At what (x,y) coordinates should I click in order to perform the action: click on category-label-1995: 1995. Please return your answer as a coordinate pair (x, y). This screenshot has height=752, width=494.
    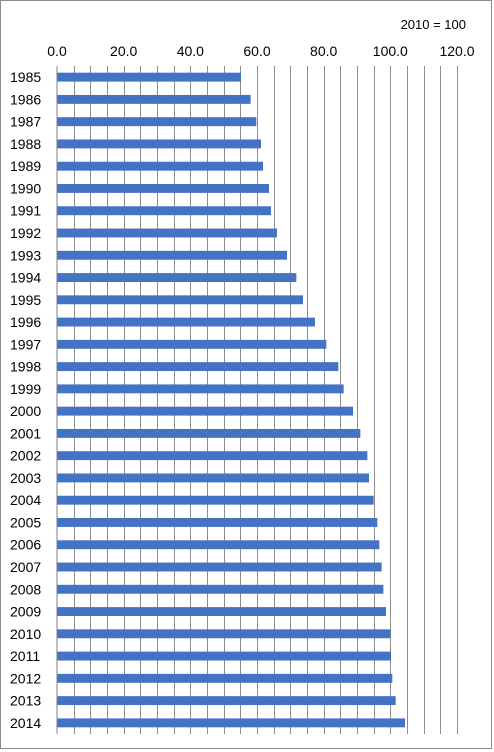
    Looking at the image, I should click on (25, 300).